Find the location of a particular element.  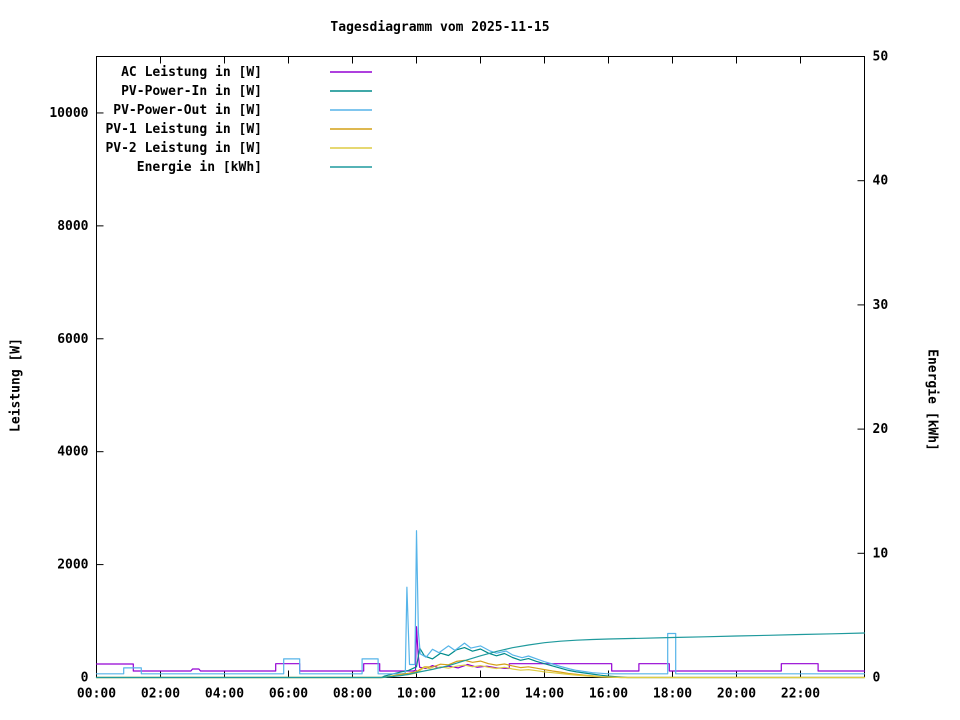

y2-tick-label: 20 is located at coordinates (881, 429).